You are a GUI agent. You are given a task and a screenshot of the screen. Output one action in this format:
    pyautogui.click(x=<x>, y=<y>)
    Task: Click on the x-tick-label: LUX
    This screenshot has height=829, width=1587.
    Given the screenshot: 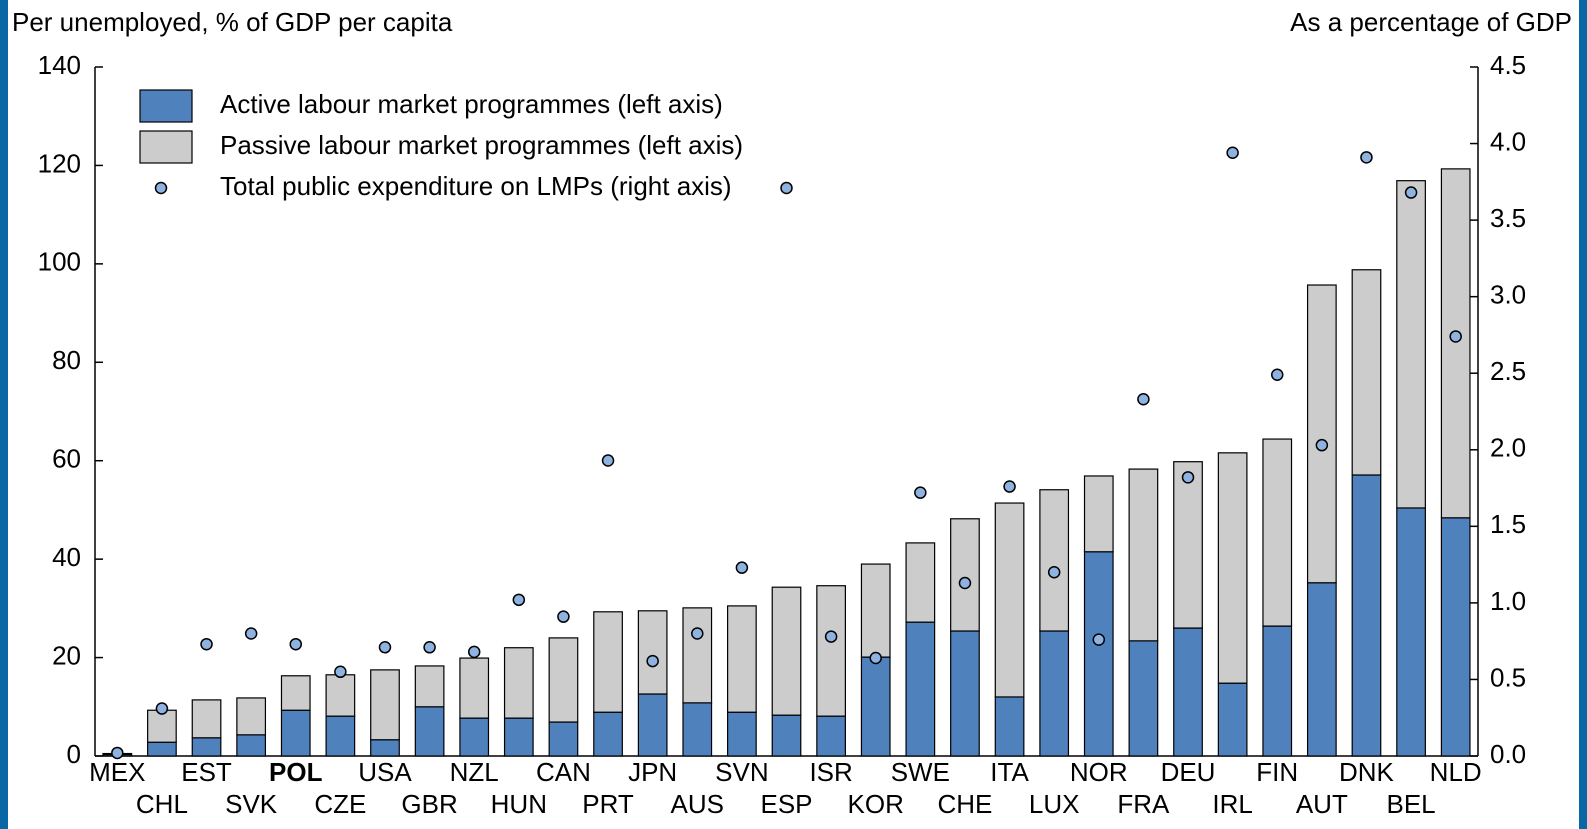 What is the action you would take?
    pyautogui.click(x=1054, y=804)
    